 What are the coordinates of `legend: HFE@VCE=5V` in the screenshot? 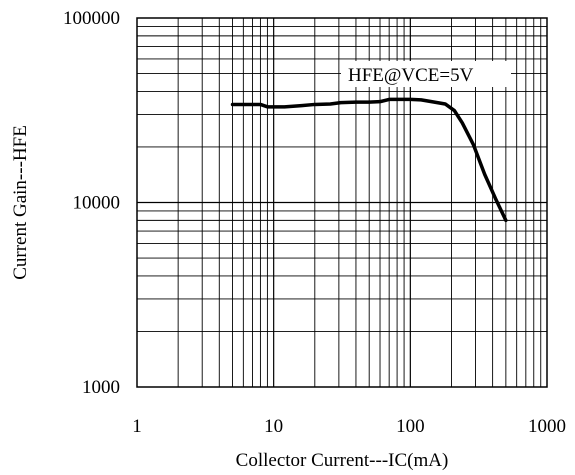 It's located at (426, 74).